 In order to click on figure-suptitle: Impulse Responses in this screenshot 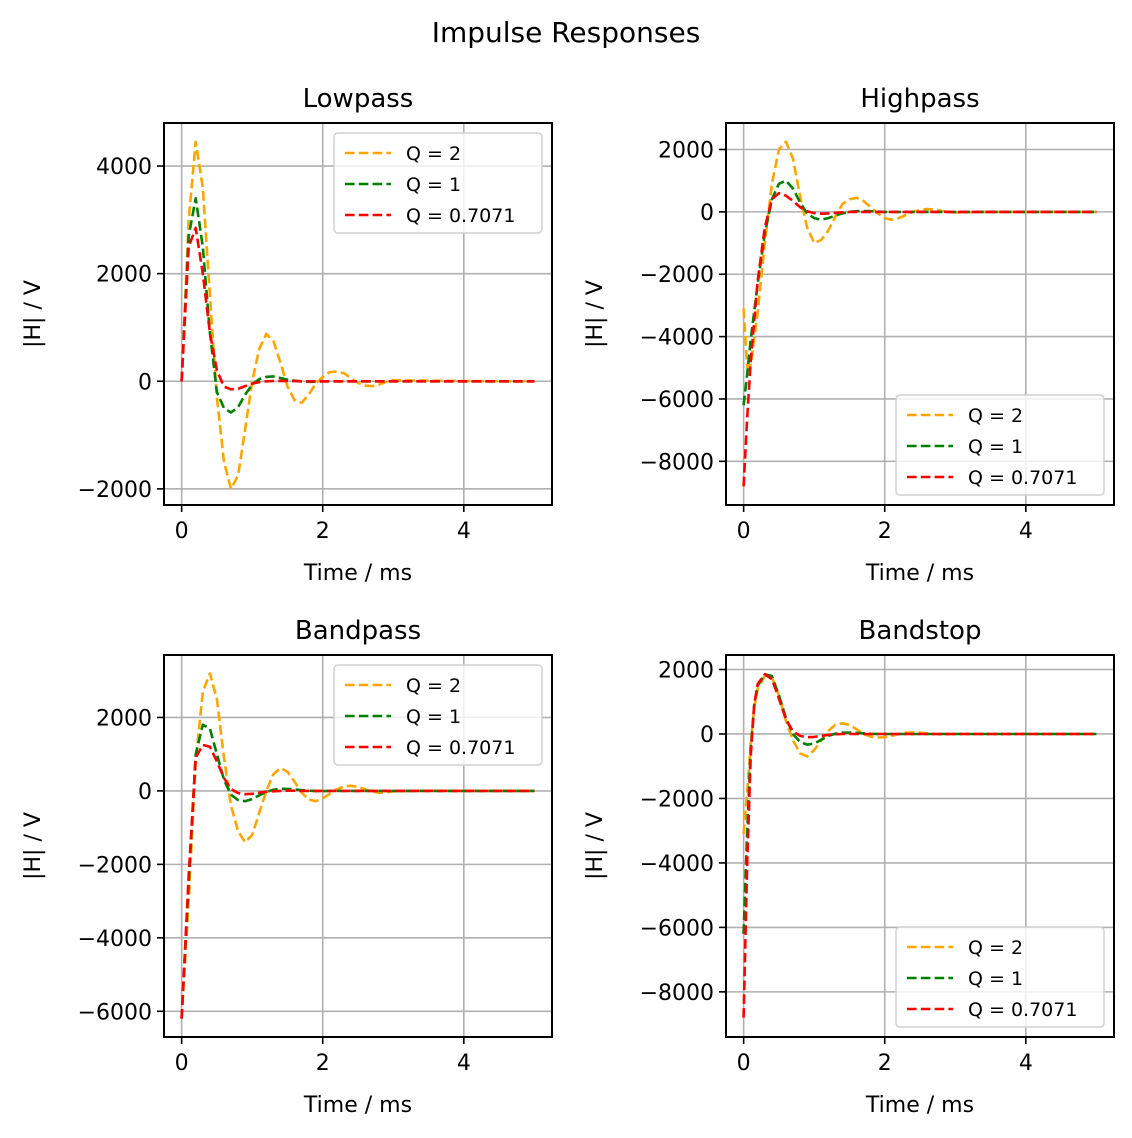, I will do `click(566, 32)`.